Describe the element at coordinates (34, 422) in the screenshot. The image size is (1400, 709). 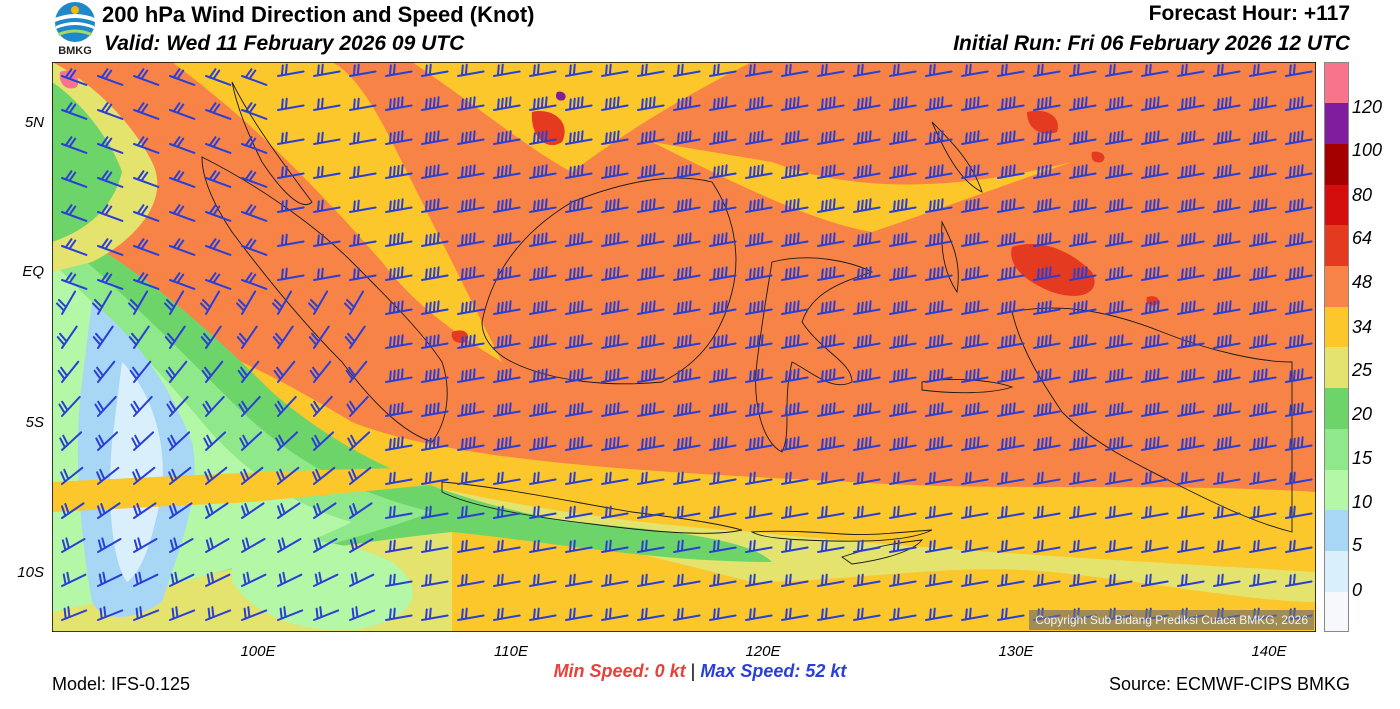
I see `lat-label-5s: 5S` at that location.